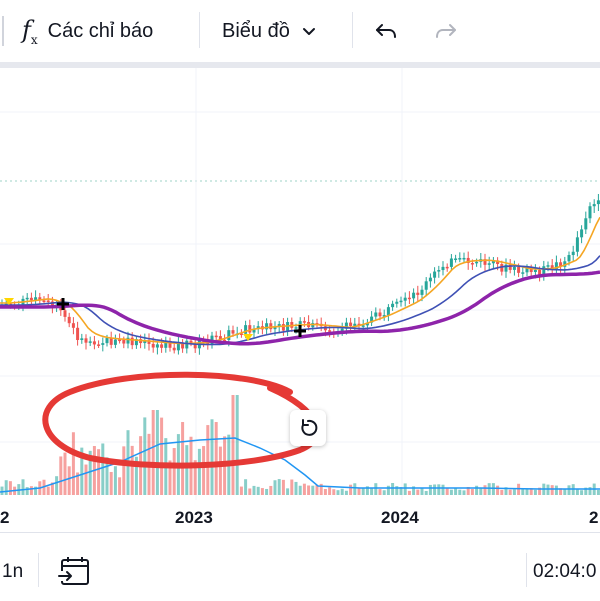 This screenshot has width=600, height=601. What do you see at coordinates (270, 31) in the screenshot?
I see `chart-type-dropdown: Biểu đồ` at bounding box center [270, 31].